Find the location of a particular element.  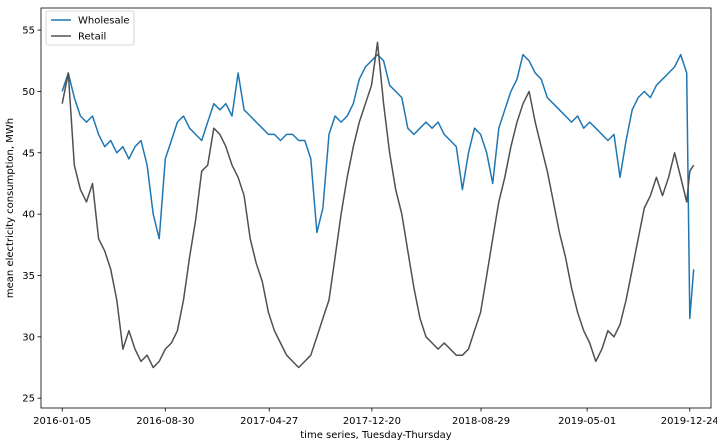

x-tick-label: 2017-12-20 is located at coordinates (372, 421).